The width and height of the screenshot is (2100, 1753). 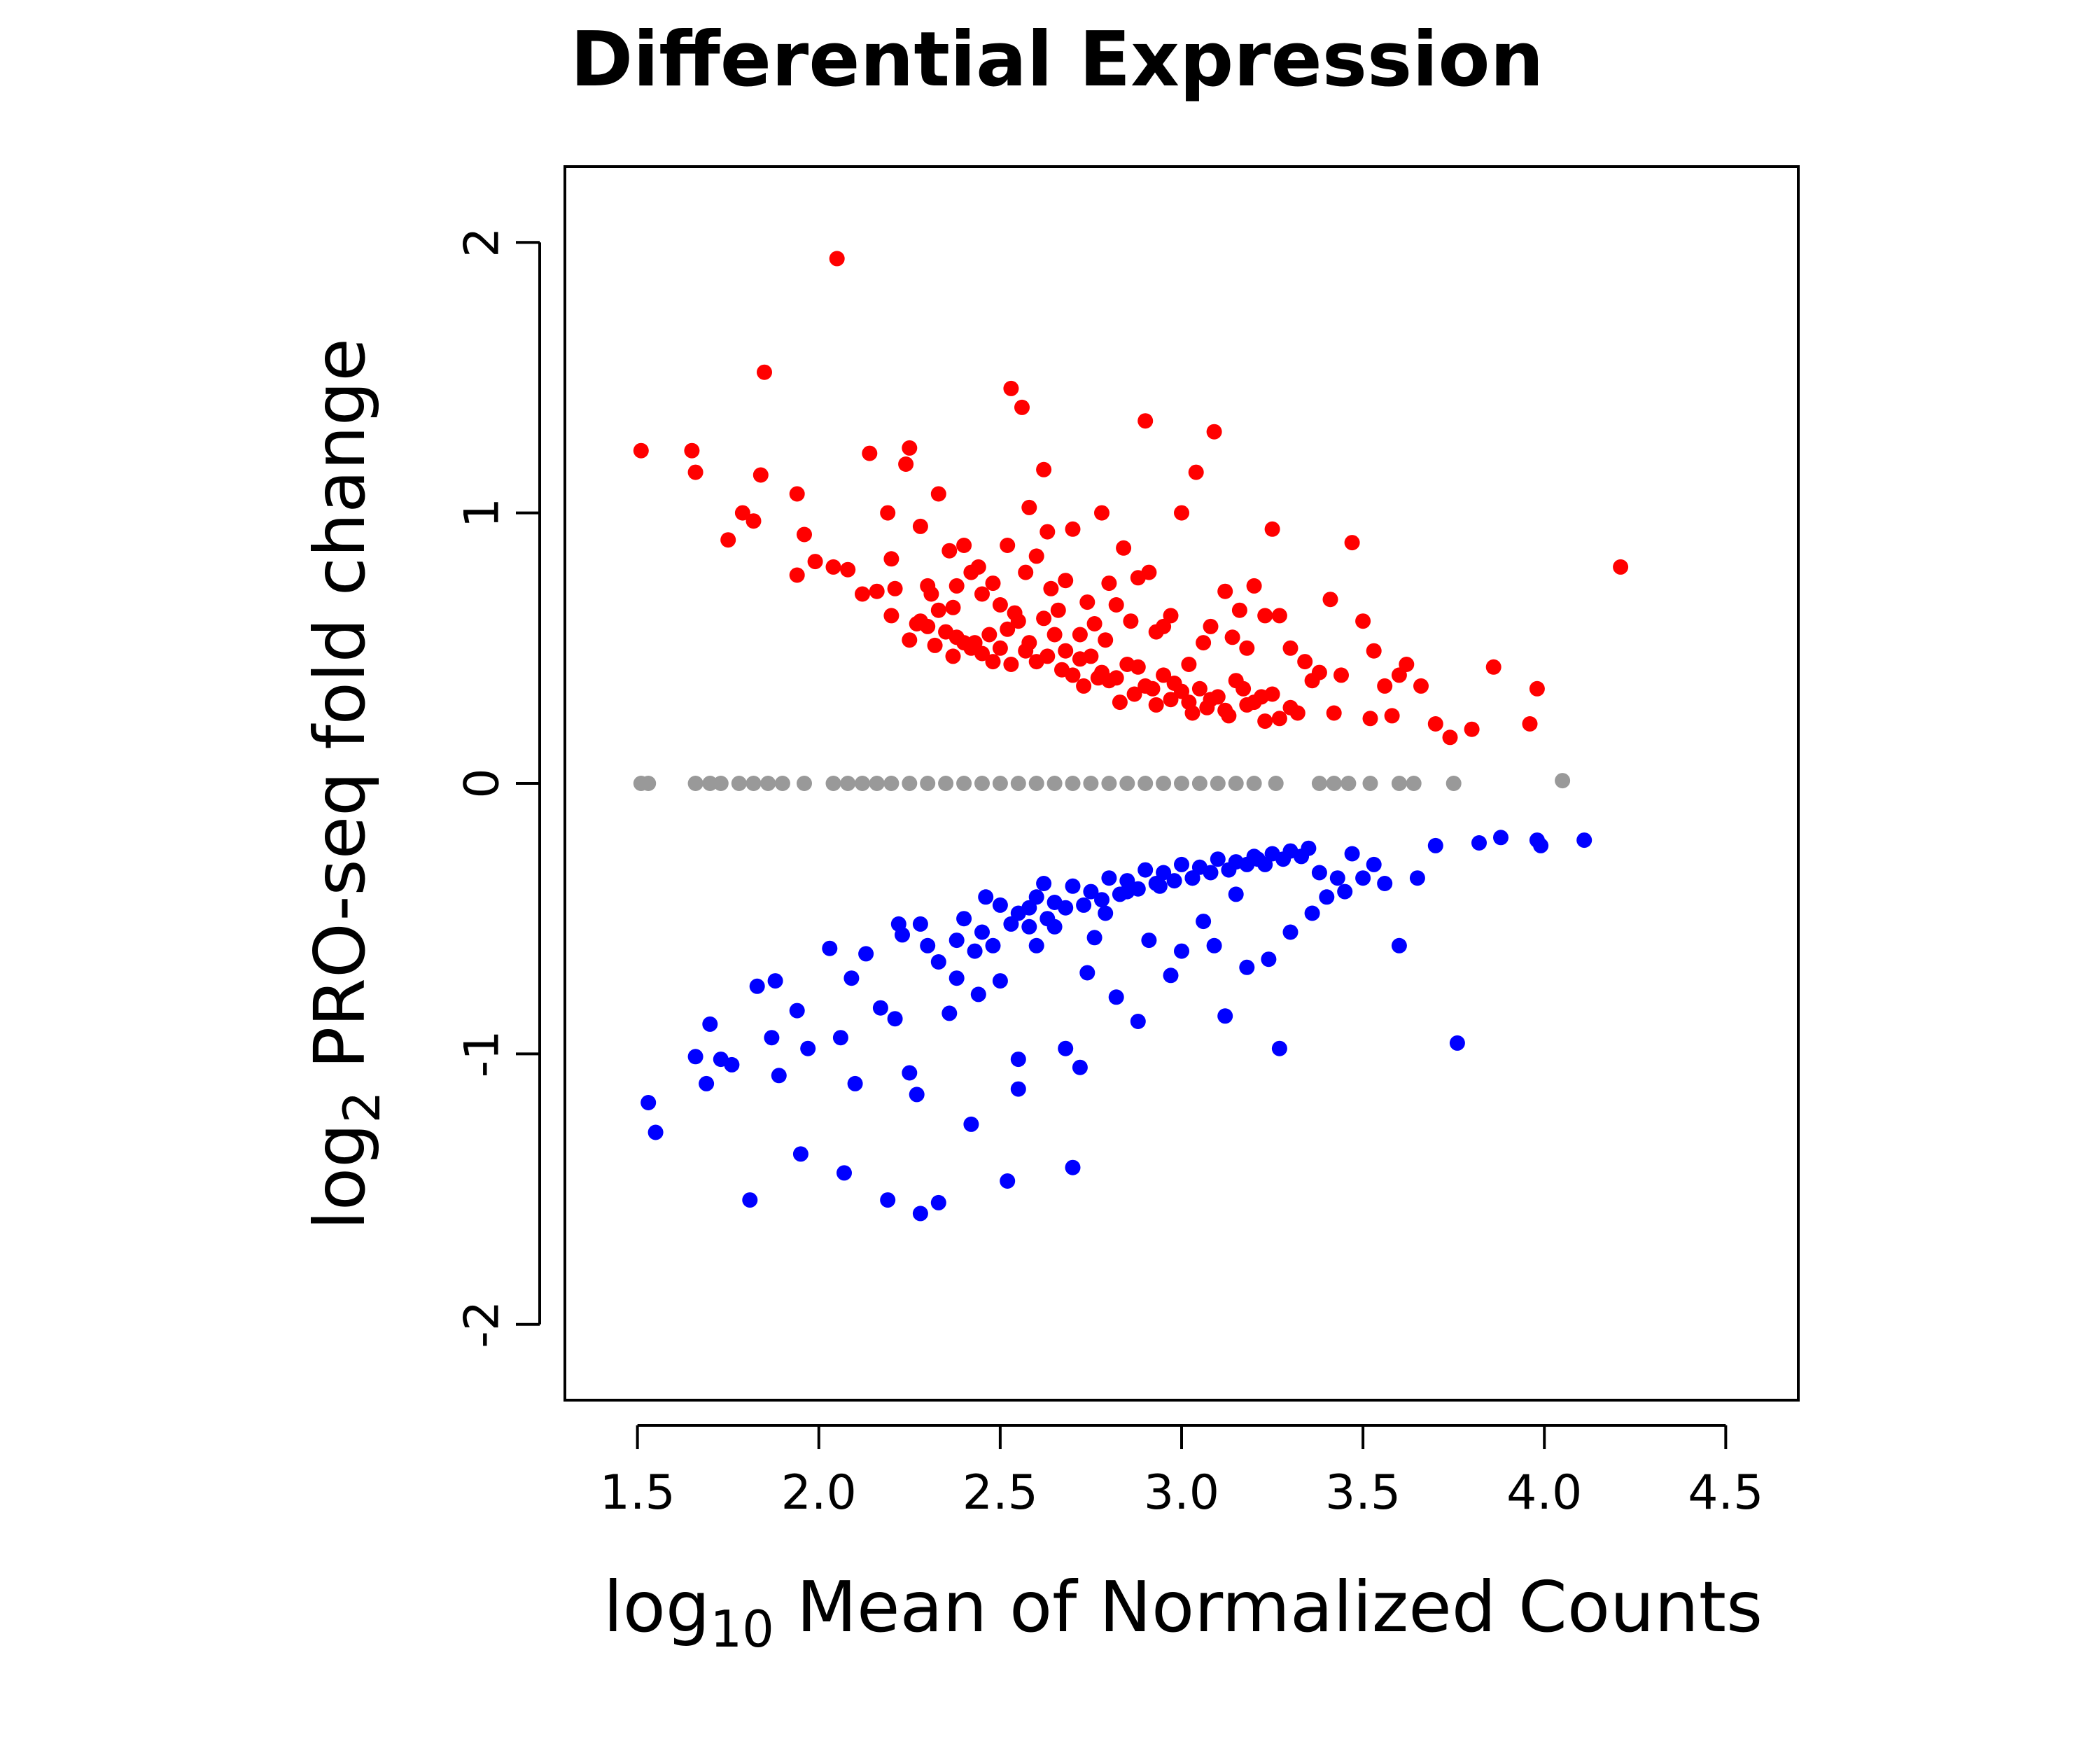 I want to click on x-tick-label: 4.0, so click(x=1544, y=1493).